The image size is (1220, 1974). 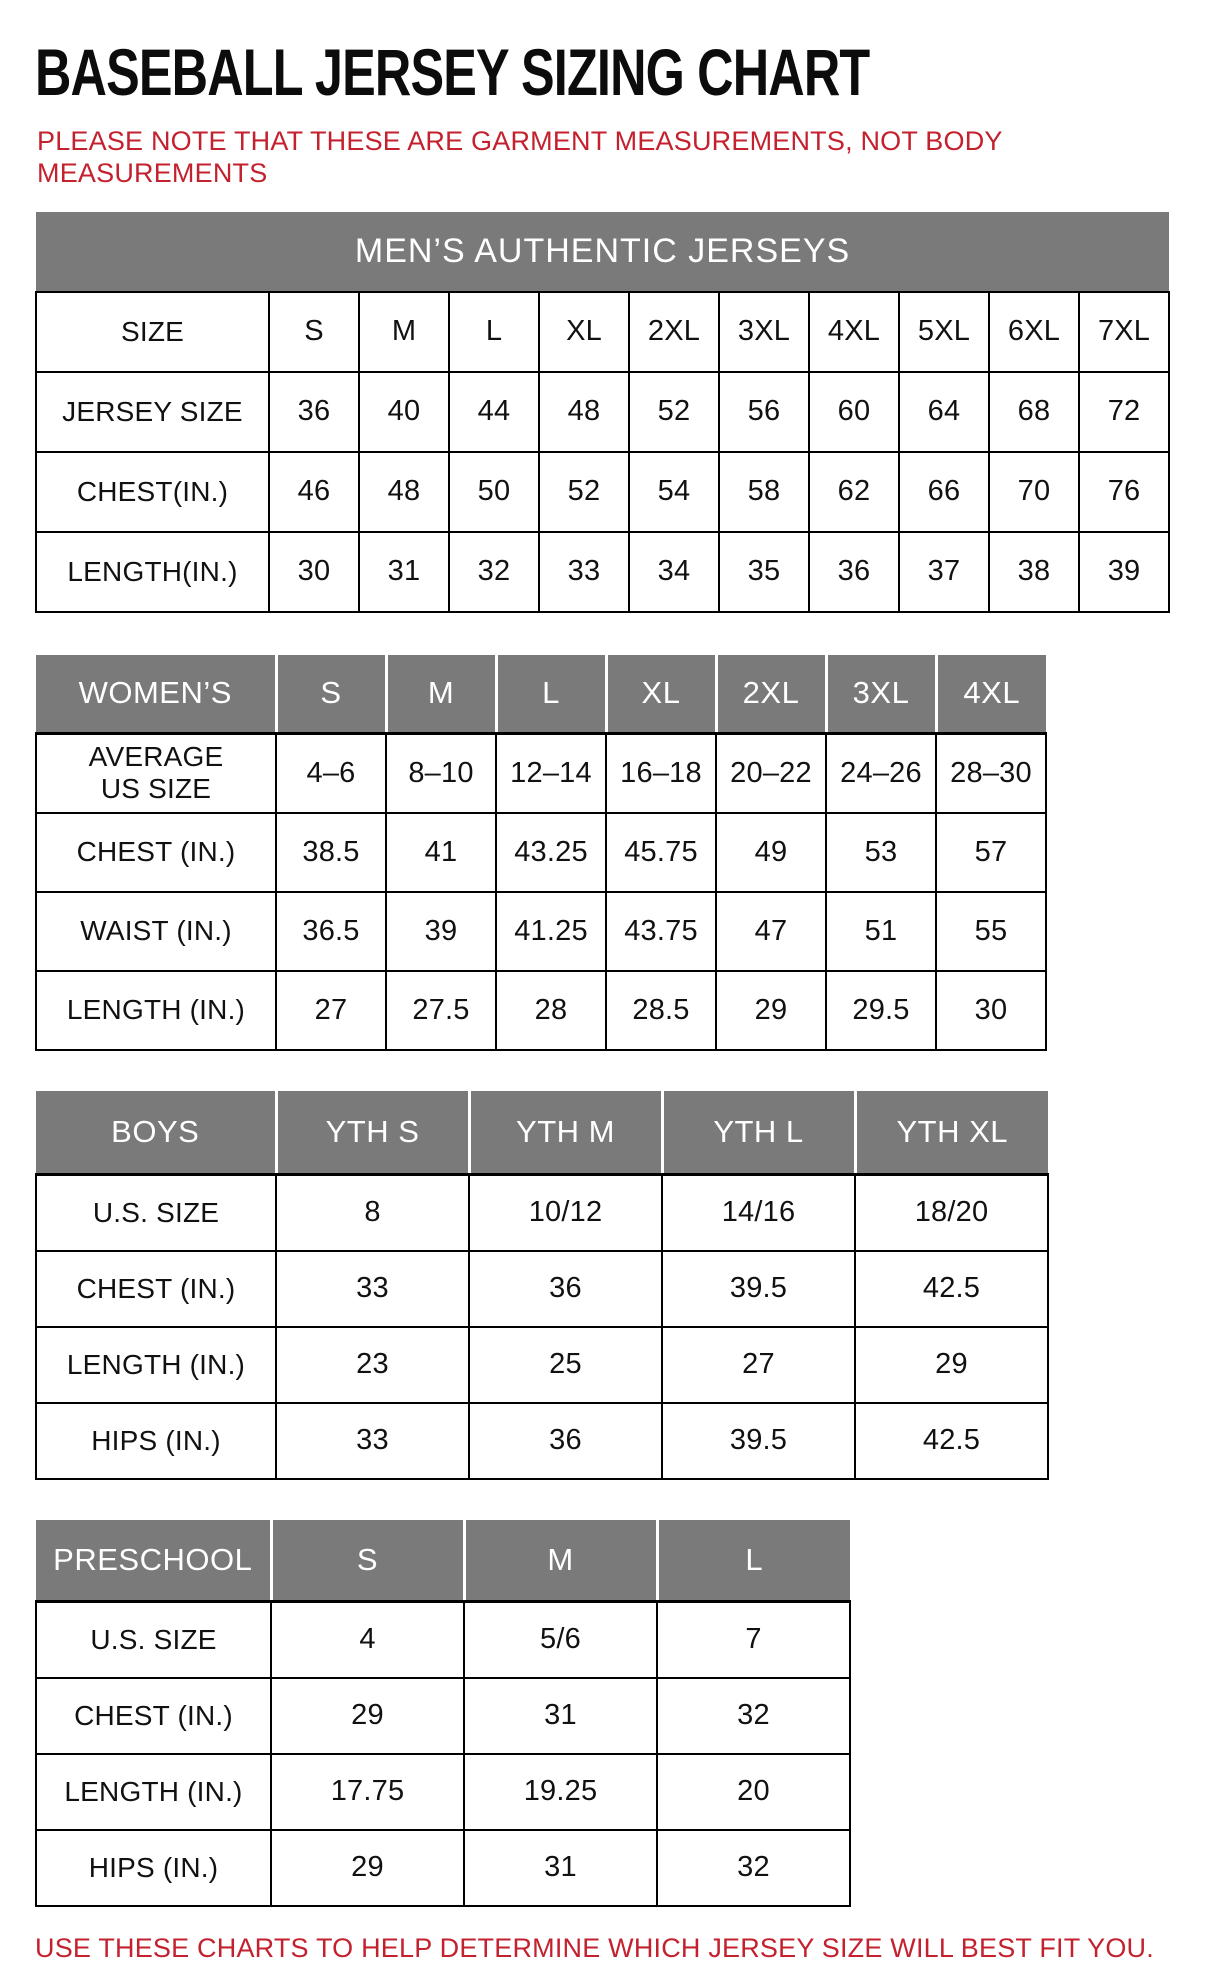 What do you see at coordinates (560, 1639) in the screenshot?
I see `preschool-data-cell: 5/6` at bounding box center [560, 1639].